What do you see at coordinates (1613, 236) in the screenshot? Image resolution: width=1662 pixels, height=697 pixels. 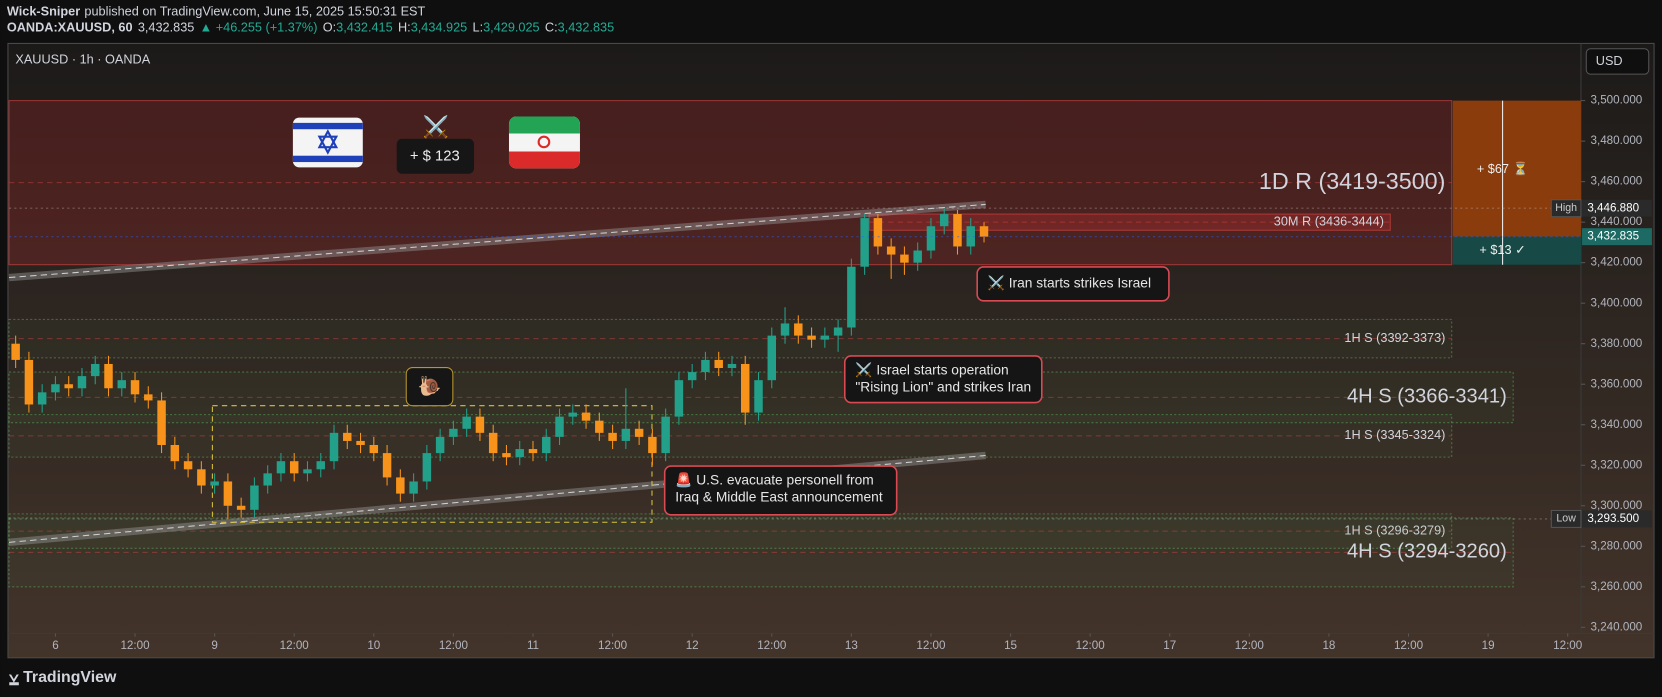 I see `marker-value: 3,432.835` at bounding box center [1613, 236].